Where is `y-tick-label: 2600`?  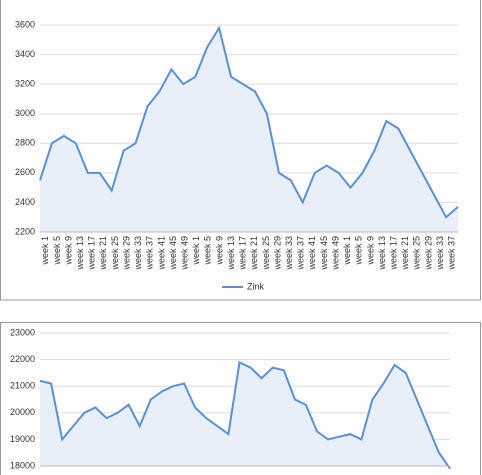 y-tick-label: 2600 is located at coordinates (25, 172).